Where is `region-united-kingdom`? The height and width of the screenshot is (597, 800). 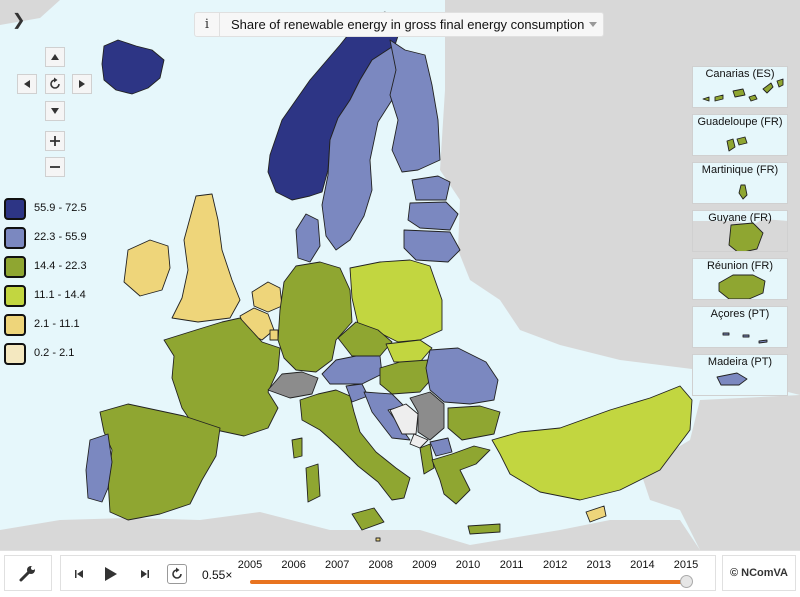 region-united-kingdom is located at coordinates (206, 258).